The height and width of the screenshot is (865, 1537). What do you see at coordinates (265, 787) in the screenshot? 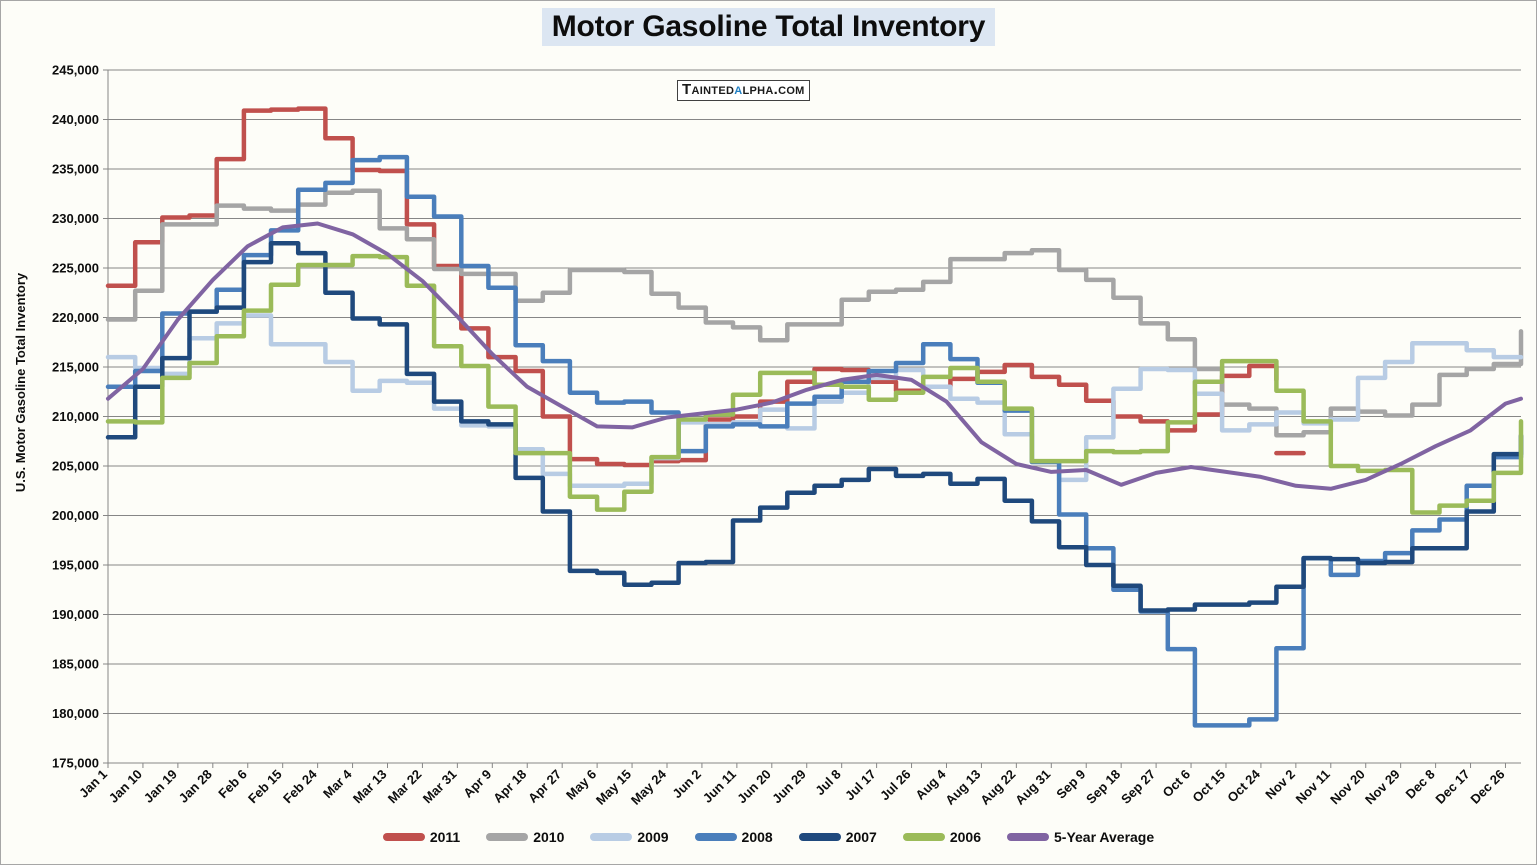
I see `x-axis-tick-label: Feb 15` at bounding box center [265, 787].